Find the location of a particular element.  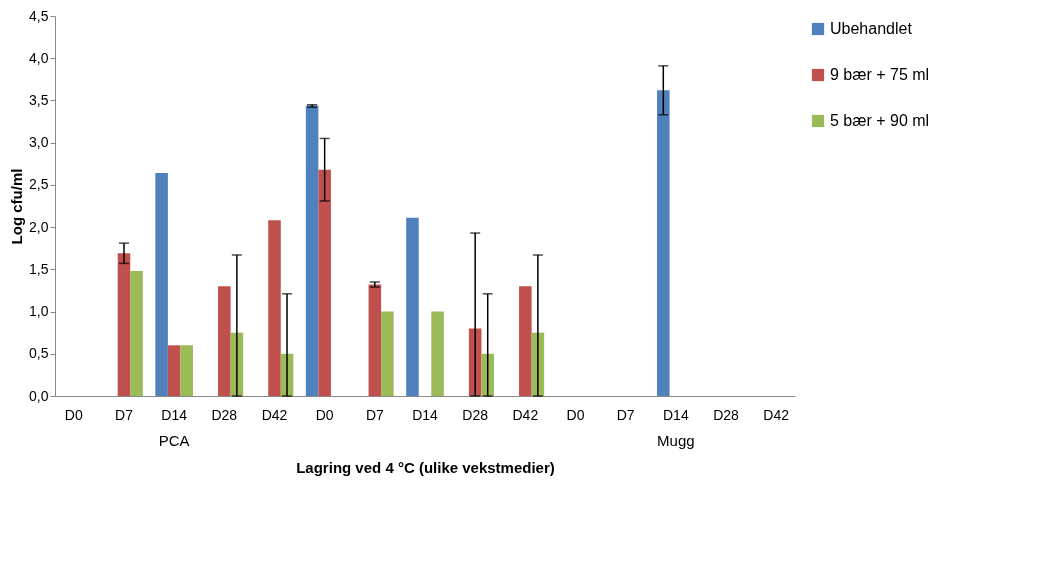

y-tick-label: 2,0 is located at coordinates (39, 226).